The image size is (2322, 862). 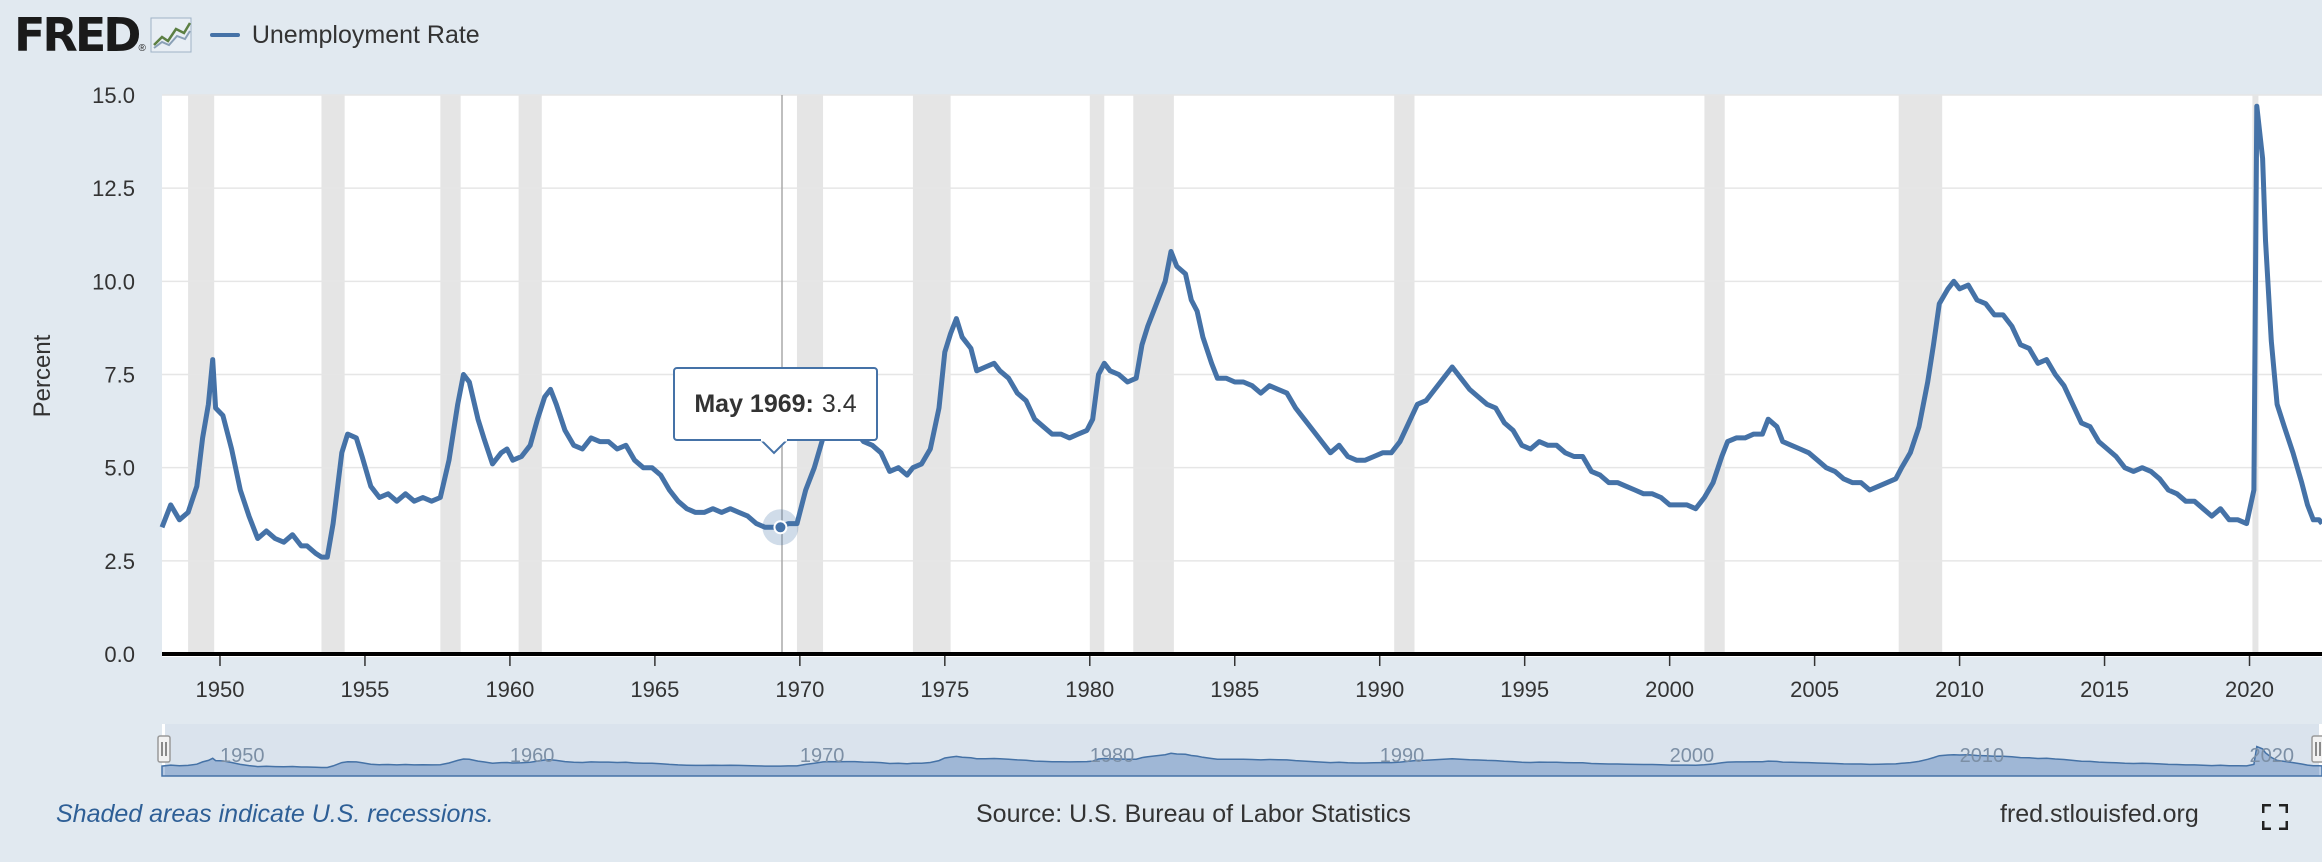 I want to click on y-tick-label: 15.0, so click(x=113, y=95).